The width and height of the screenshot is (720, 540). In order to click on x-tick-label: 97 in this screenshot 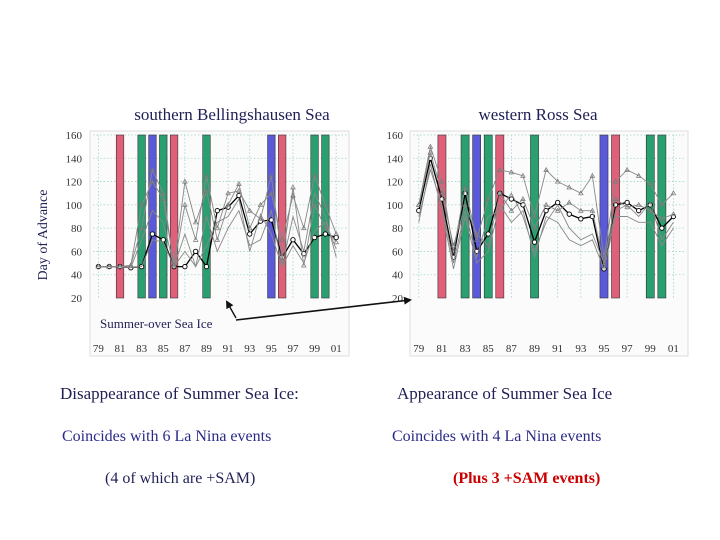, I will do `click(293, 349)`.